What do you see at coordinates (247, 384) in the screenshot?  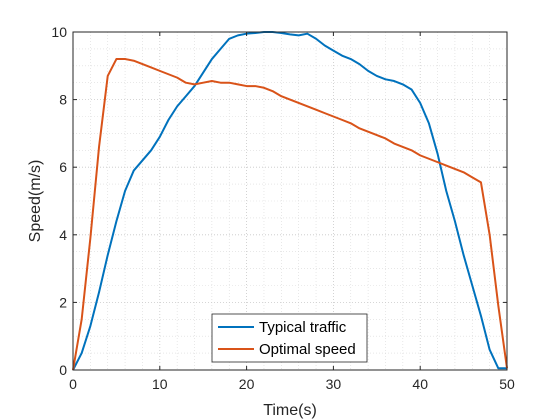 I see `x-tick-label: 20` at bounding box center [247, 384].